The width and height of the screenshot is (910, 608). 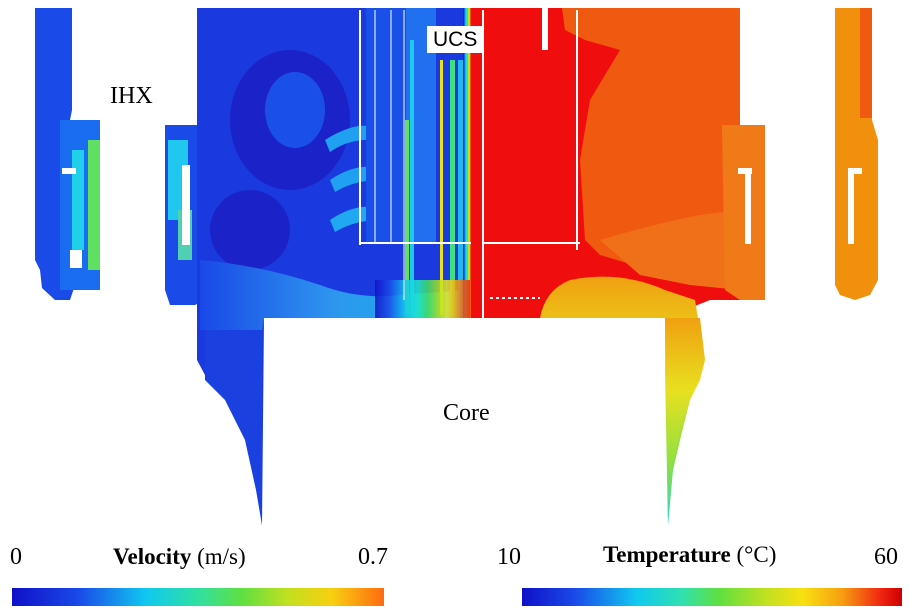 I want to click on right-ihx-inner-gap, so click(x=745, y=171).